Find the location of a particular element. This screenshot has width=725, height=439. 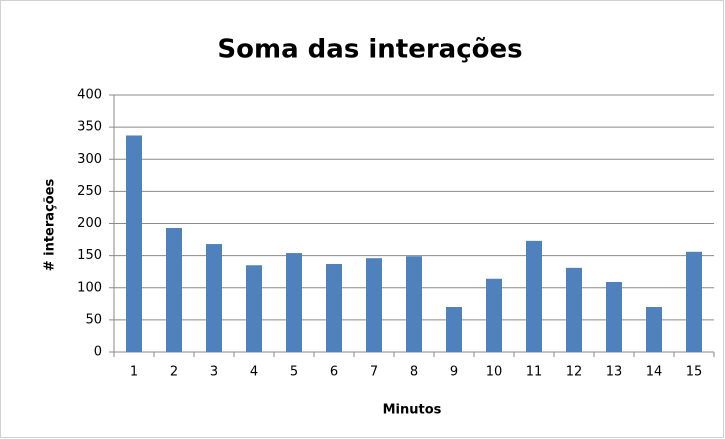

y-axis-label: # interações is located at coordinates (50, 224).